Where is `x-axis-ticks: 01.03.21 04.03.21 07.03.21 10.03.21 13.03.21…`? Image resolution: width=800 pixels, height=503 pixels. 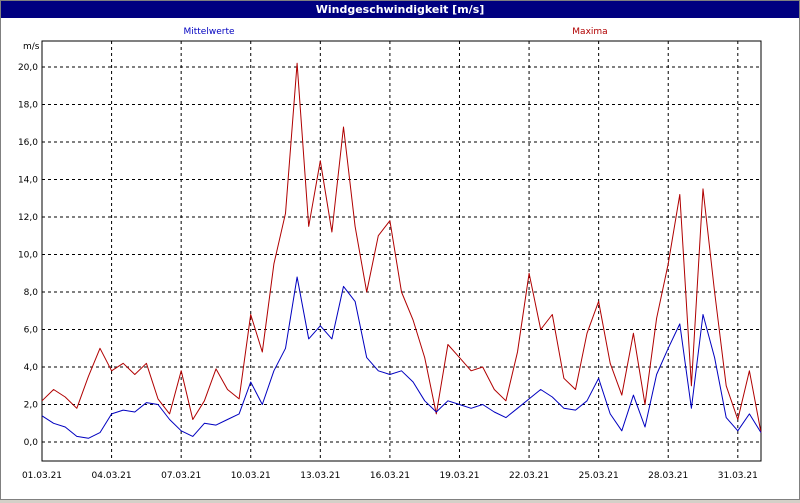 x-axis-ticks: 01.03.21 04.03.21 07.03.21 10.03.21 13.03.21… is located at coordinates (390, 476).